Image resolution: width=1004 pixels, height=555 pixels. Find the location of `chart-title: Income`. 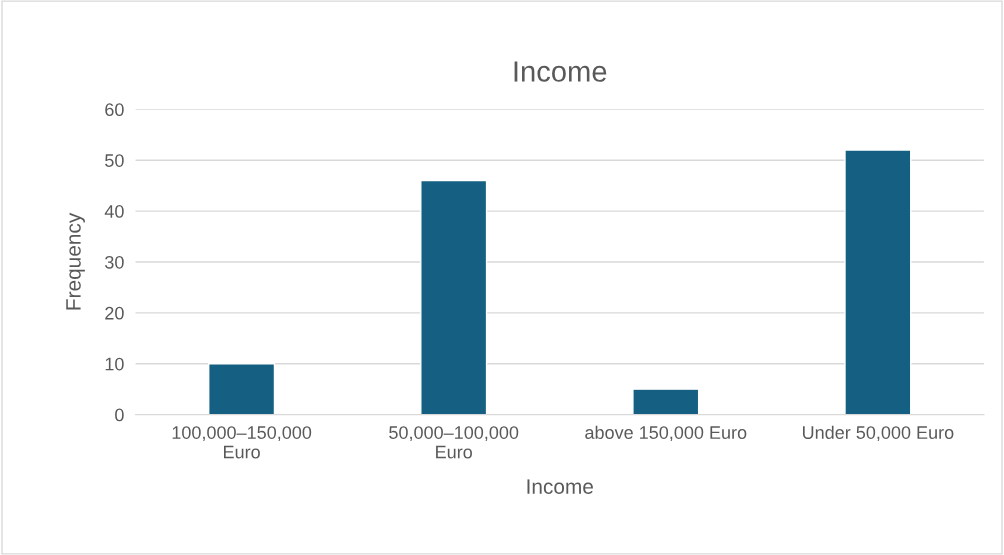

chart-title: Income is located at coordinates (560, 71).